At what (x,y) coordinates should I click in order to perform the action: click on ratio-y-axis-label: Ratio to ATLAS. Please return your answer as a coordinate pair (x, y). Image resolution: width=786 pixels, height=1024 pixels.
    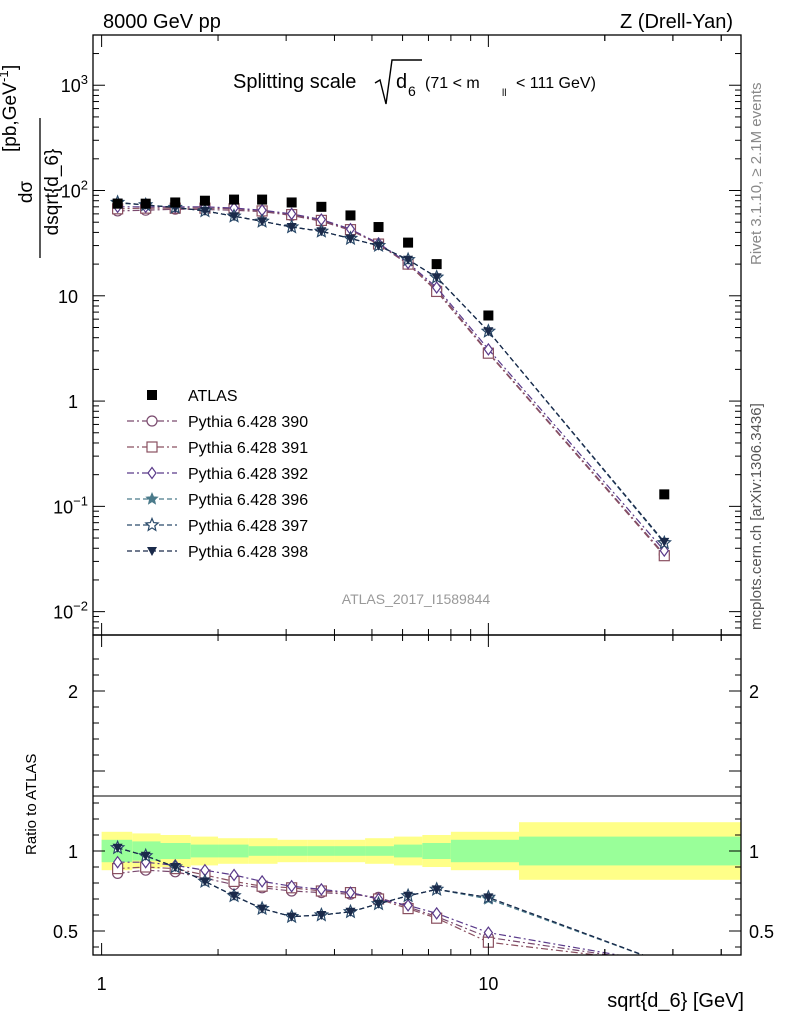
    Looking at the image, I should click on (31, 804).